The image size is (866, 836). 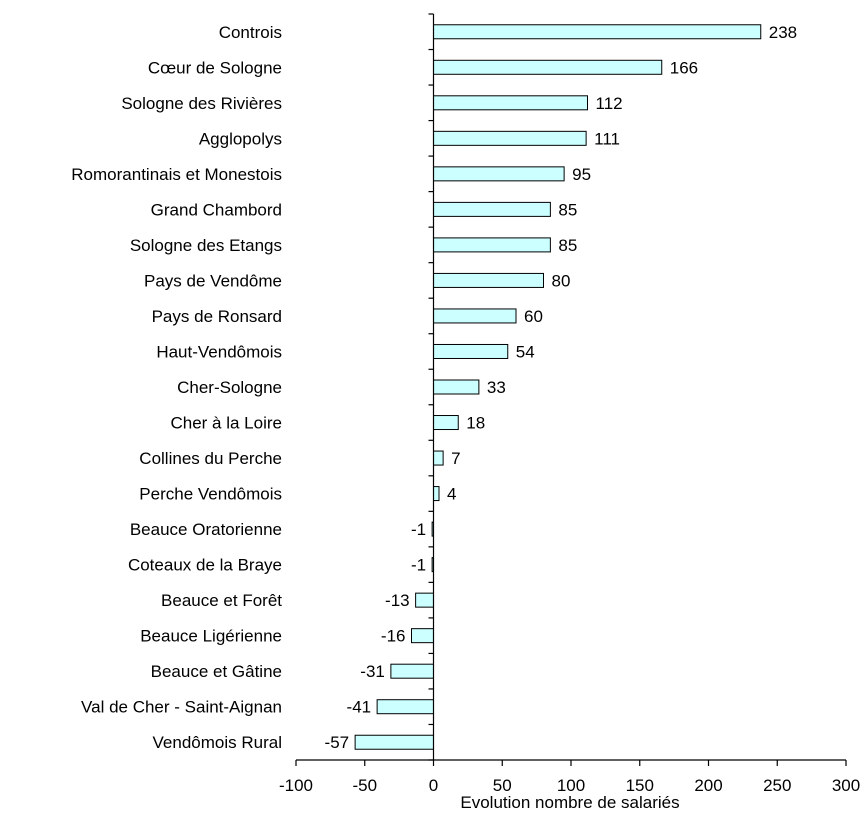 I want to click on data-label: -16, so click(x=393, y=636).